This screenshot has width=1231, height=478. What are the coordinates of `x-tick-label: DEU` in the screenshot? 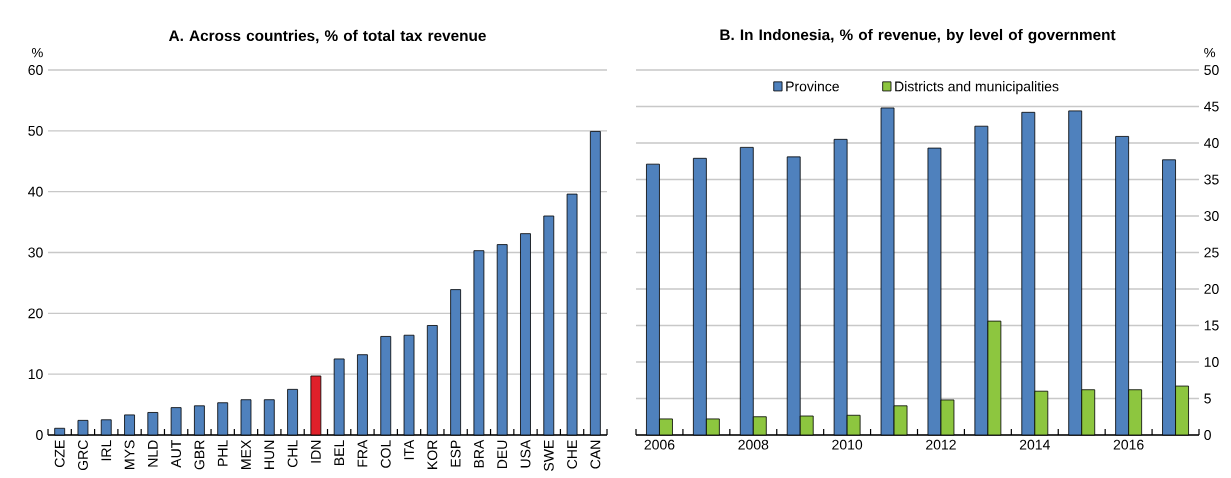 It's located at (502, 454).